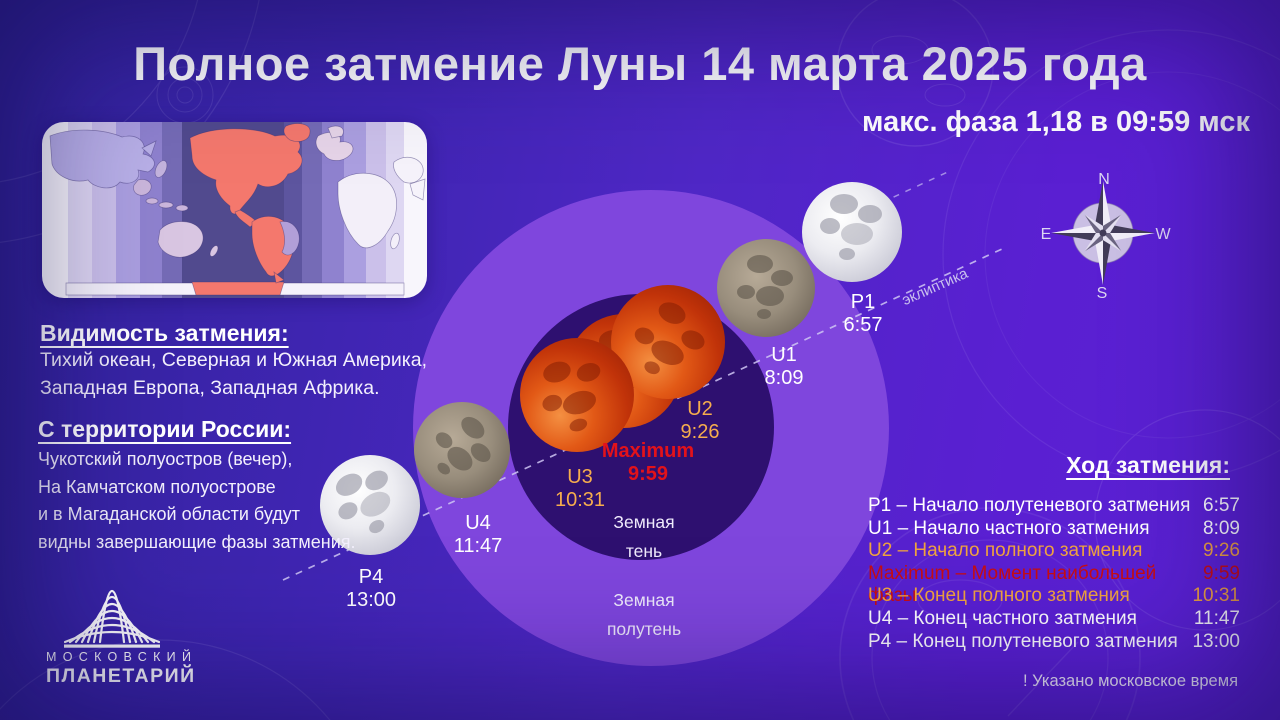 This screenshot has width=1280, height=720. I want to click on compass-e: E, so click(1046, 234).